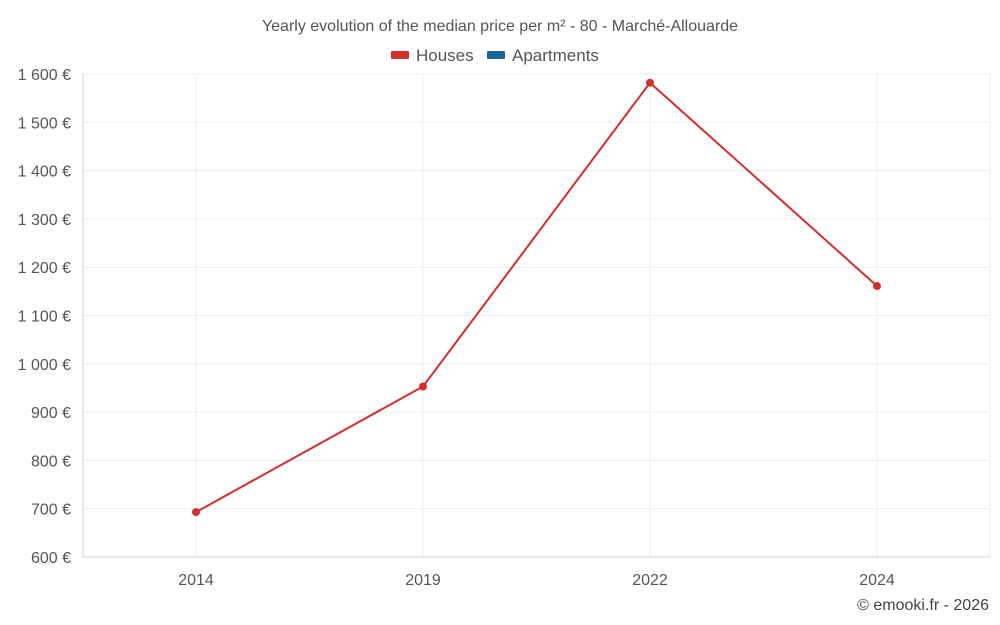 This screenshot has height=625, width=1000. Describe the element at coordinates (44, 75) in the screenshot. I see `y-tick-label: 1 600 €` at that location.